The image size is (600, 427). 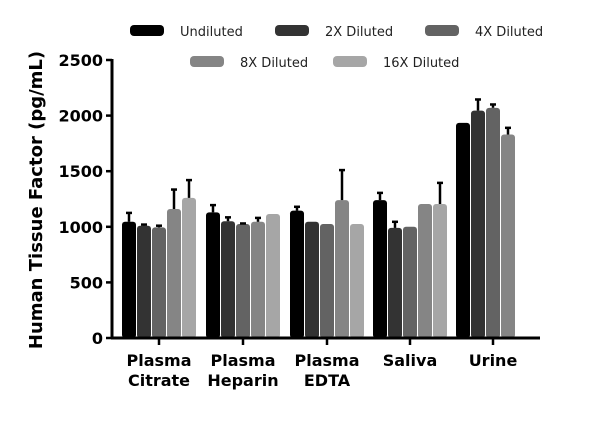 I want to click on y-tick-label: 0, so click(x=97, y=338).